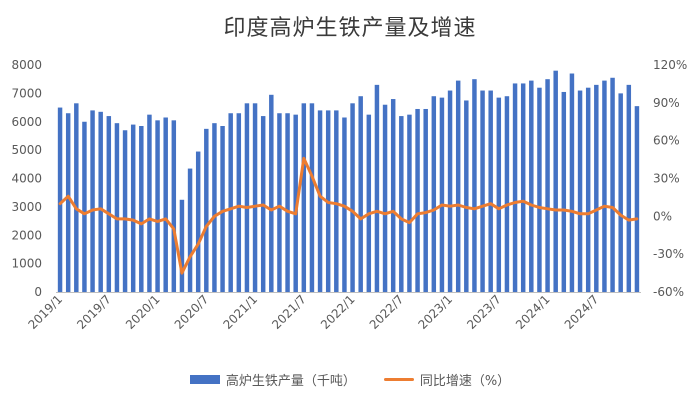 This screenshot has width=700, height=402. What do you see at coordinates (117, 207) in the screenshot?
I see `bar-2019/8` at bounding box center [117, 207].